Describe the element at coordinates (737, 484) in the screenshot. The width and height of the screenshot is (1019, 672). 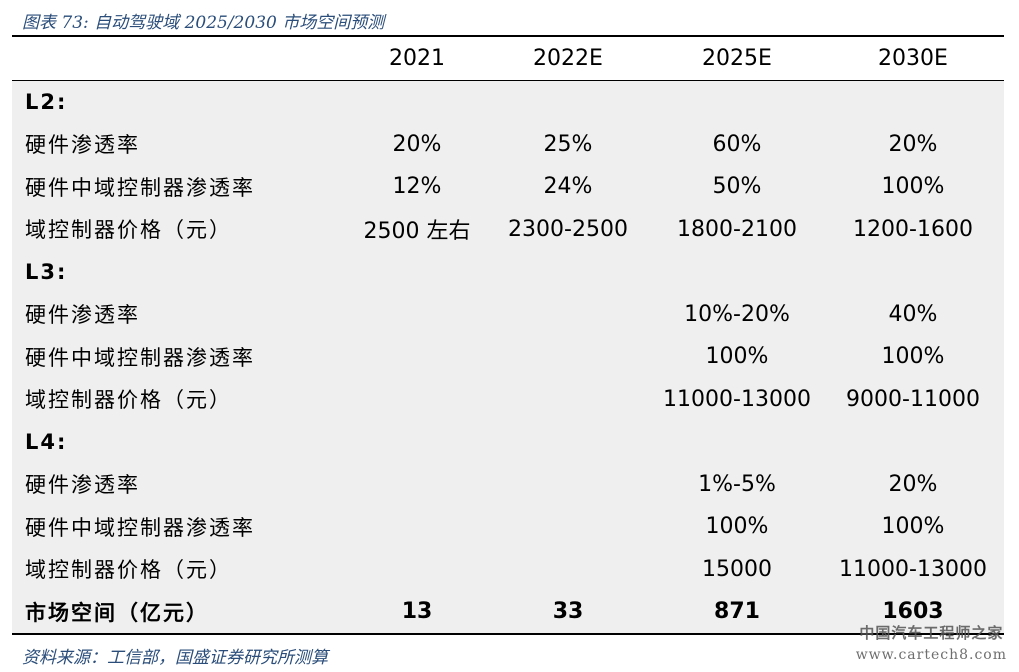
I see `table-cell: 1%-5%` at that location.